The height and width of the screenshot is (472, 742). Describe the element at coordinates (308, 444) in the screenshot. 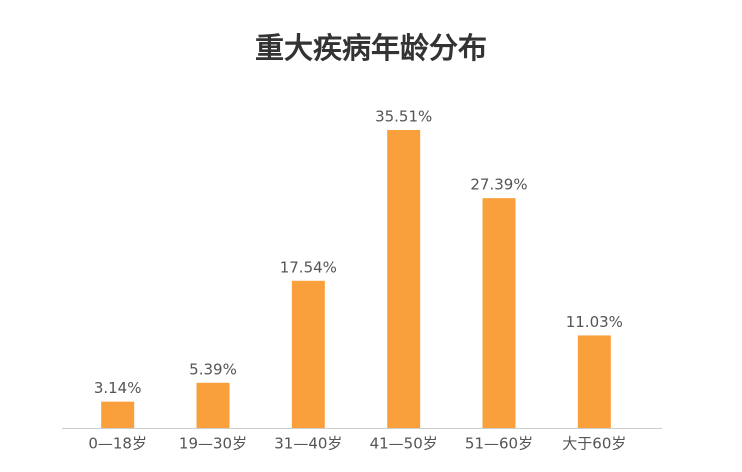

I see `x-tick-label: 31—40岁` at that location.